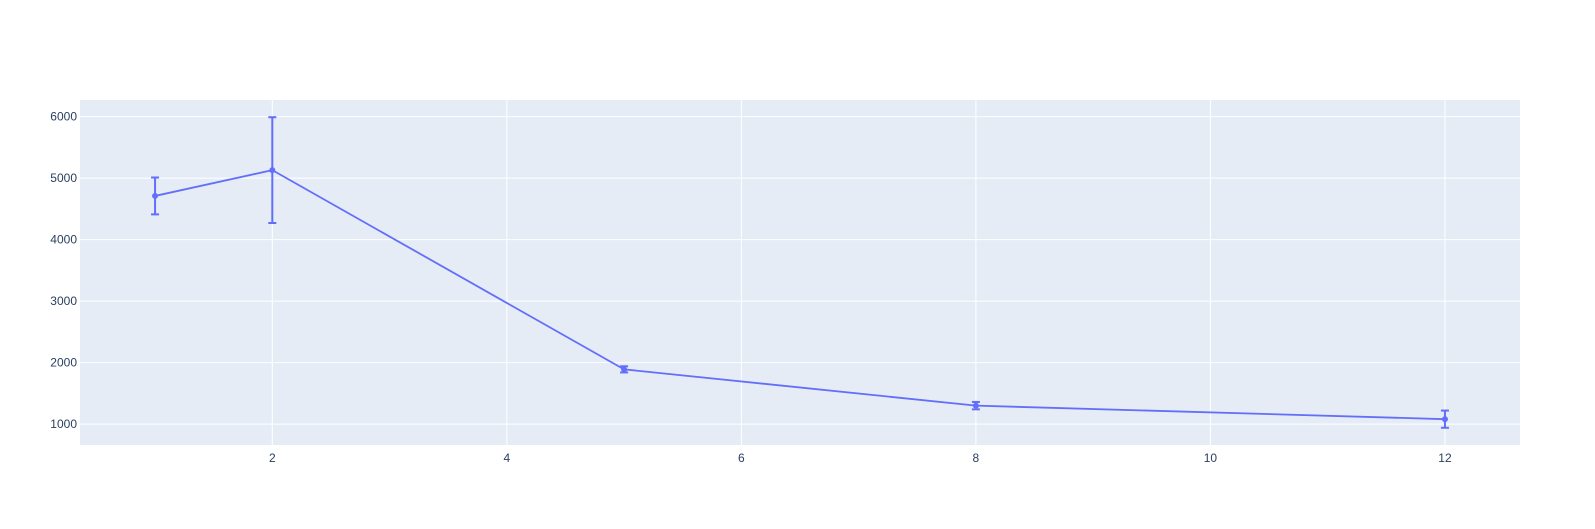 The height and width of the screenshot is (529, 1595). What do you see at coordinates (741, 458) in the screenshot?
I see `x-tick-label: 6` at bounding box center [741, 458].